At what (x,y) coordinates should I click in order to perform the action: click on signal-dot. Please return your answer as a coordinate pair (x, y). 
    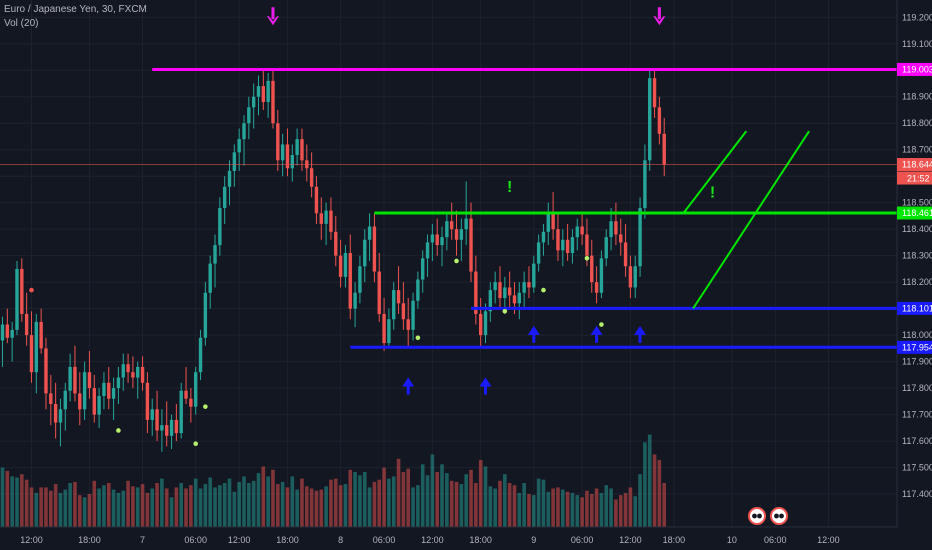
    Looking at the image, I should click on (195, 444).